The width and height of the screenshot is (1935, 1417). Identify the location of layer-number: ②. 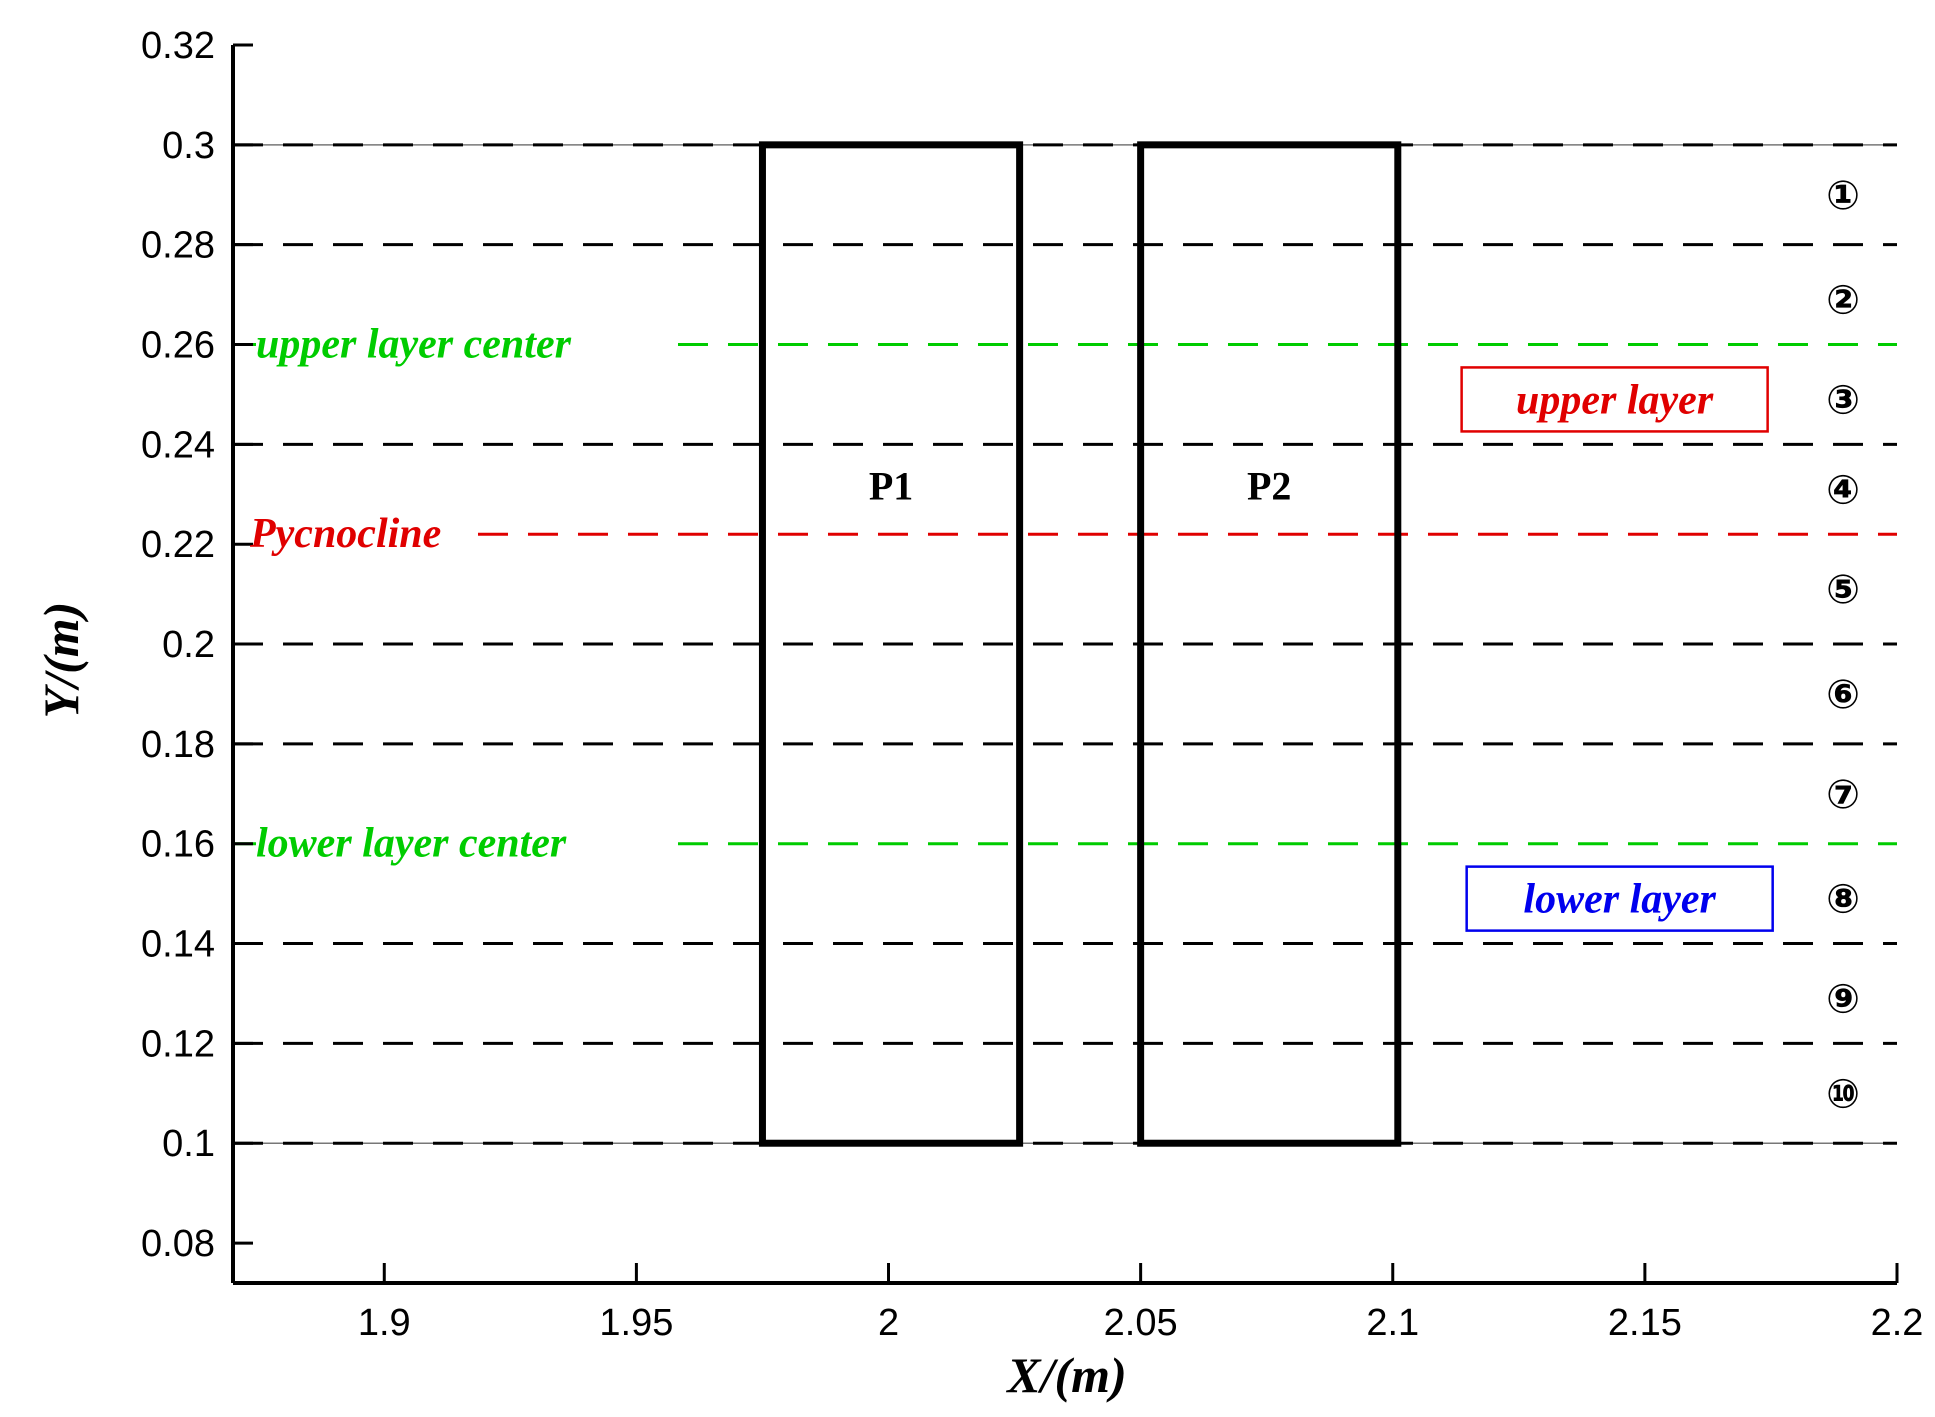
(1843, 301).